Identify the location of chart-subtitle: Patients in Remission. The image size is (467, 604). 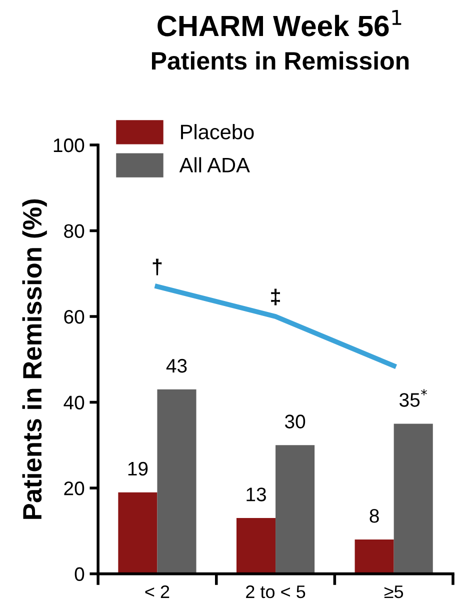
(280, 60).